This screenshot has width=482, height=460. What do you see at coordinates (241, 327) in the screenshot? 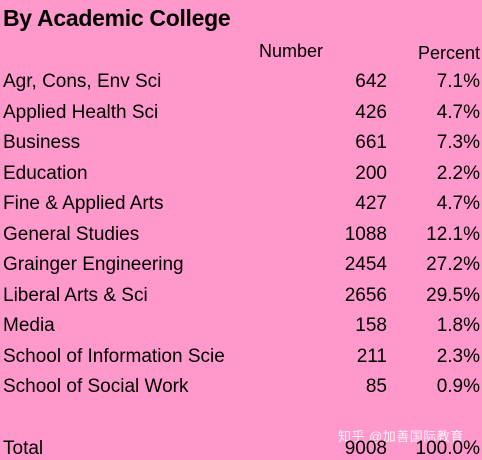
I see `table-row: Media 158 1.8%` at bounding box center [241, 327].